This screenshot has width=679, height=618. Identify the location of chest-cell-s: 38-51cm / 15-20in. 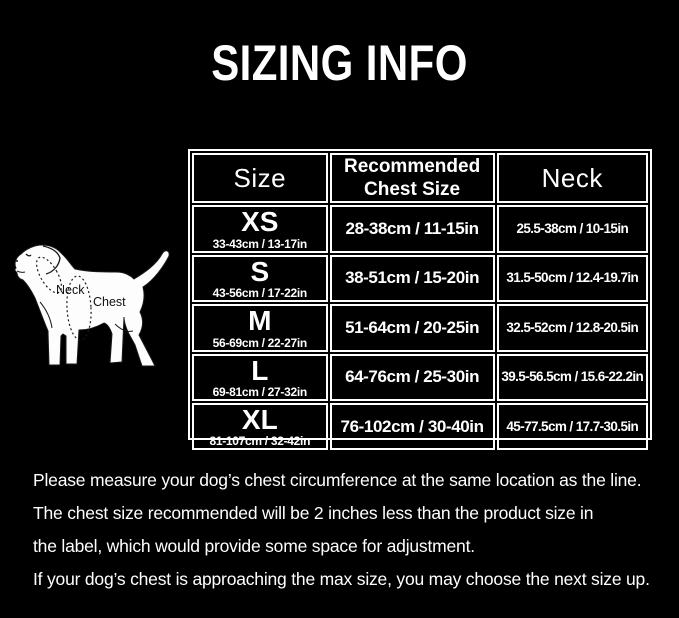
(412, 278).